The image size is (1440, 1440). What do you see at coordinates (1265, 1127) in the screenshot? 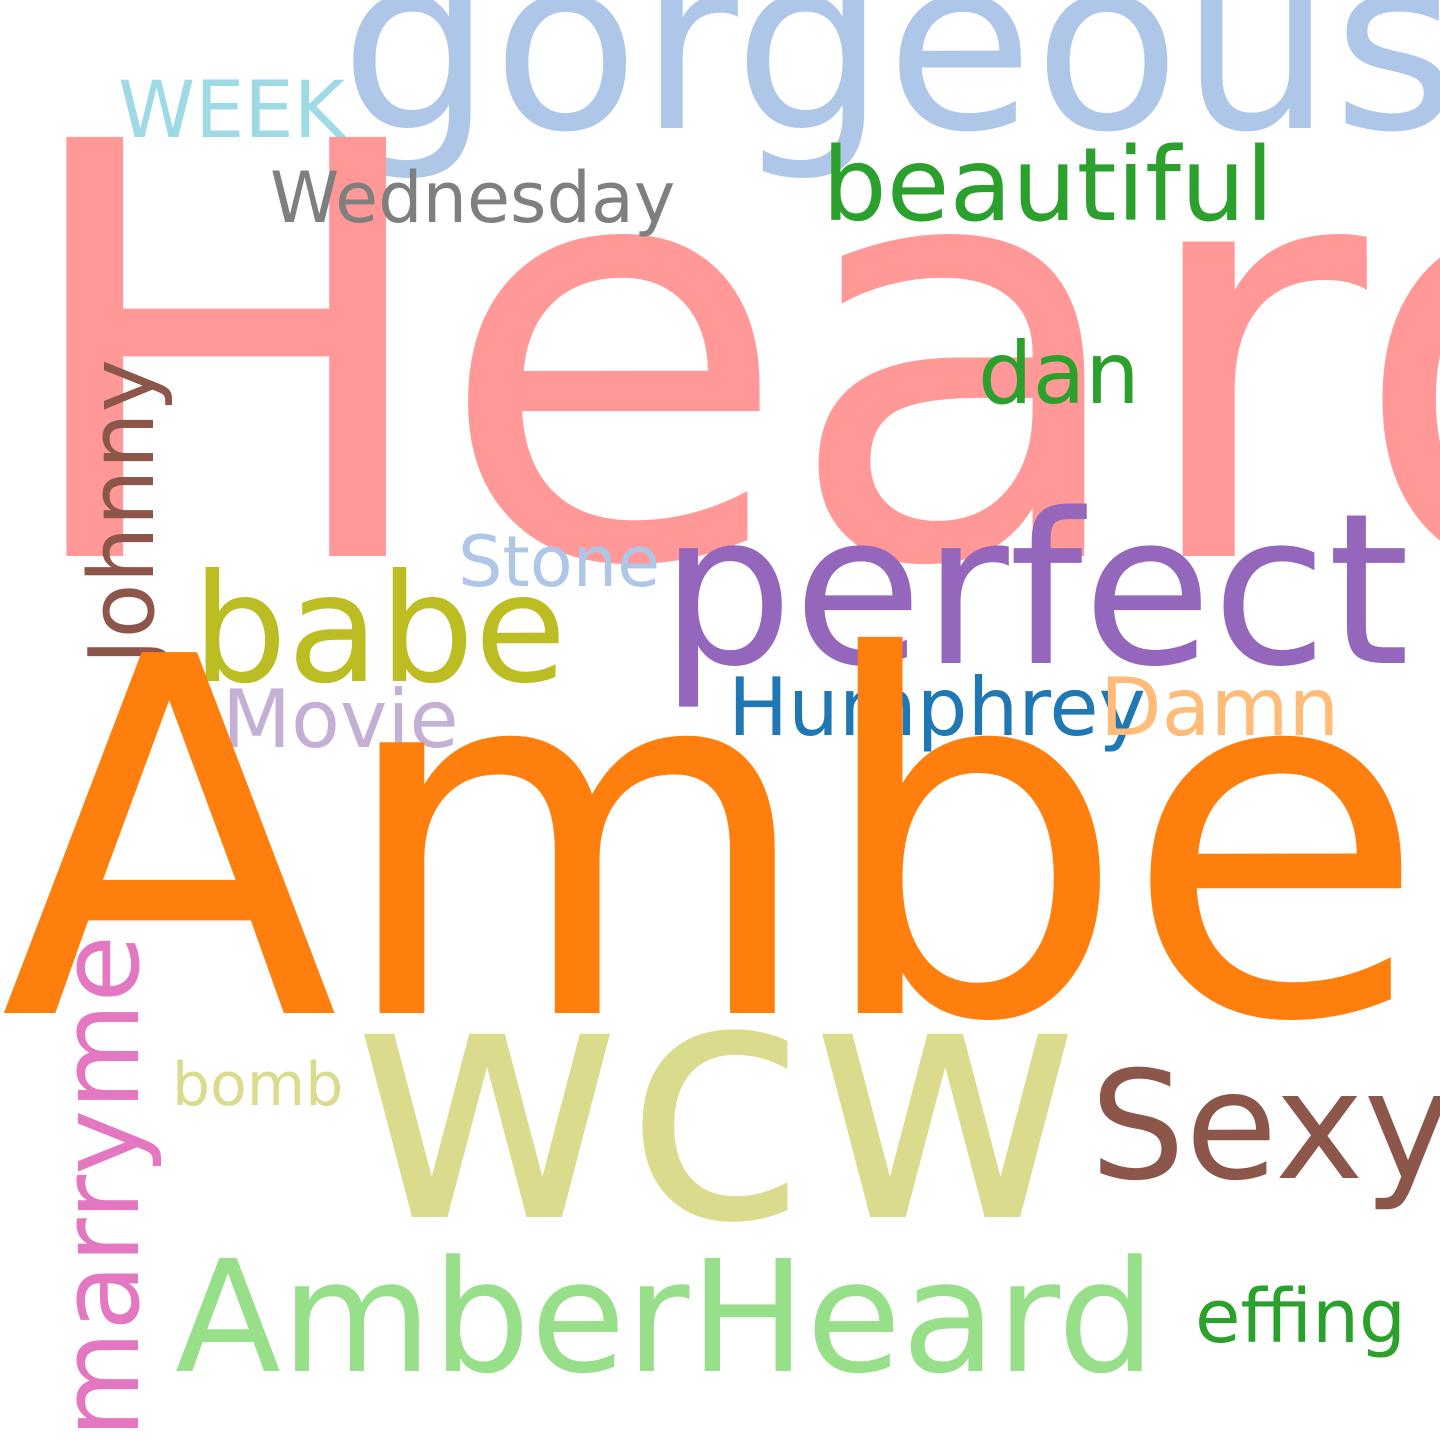
I see `word-sexy: Sexy` at bounding box center [1265, 1127].